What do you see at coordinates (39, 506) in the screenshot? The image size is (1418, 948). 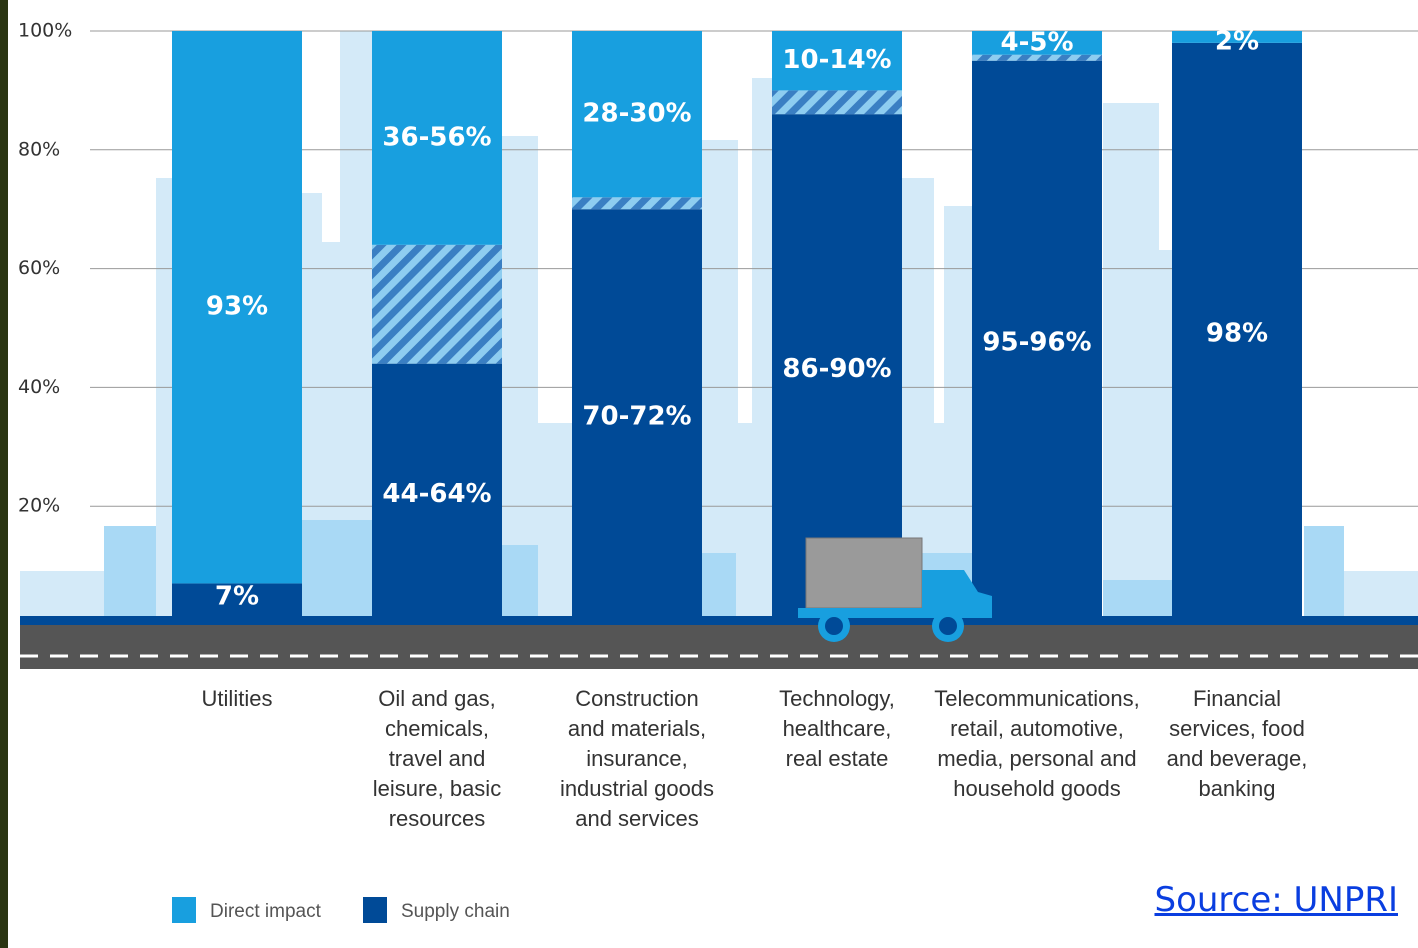 I see `y-tick-label: 20%` at bounding box center [39, 506].